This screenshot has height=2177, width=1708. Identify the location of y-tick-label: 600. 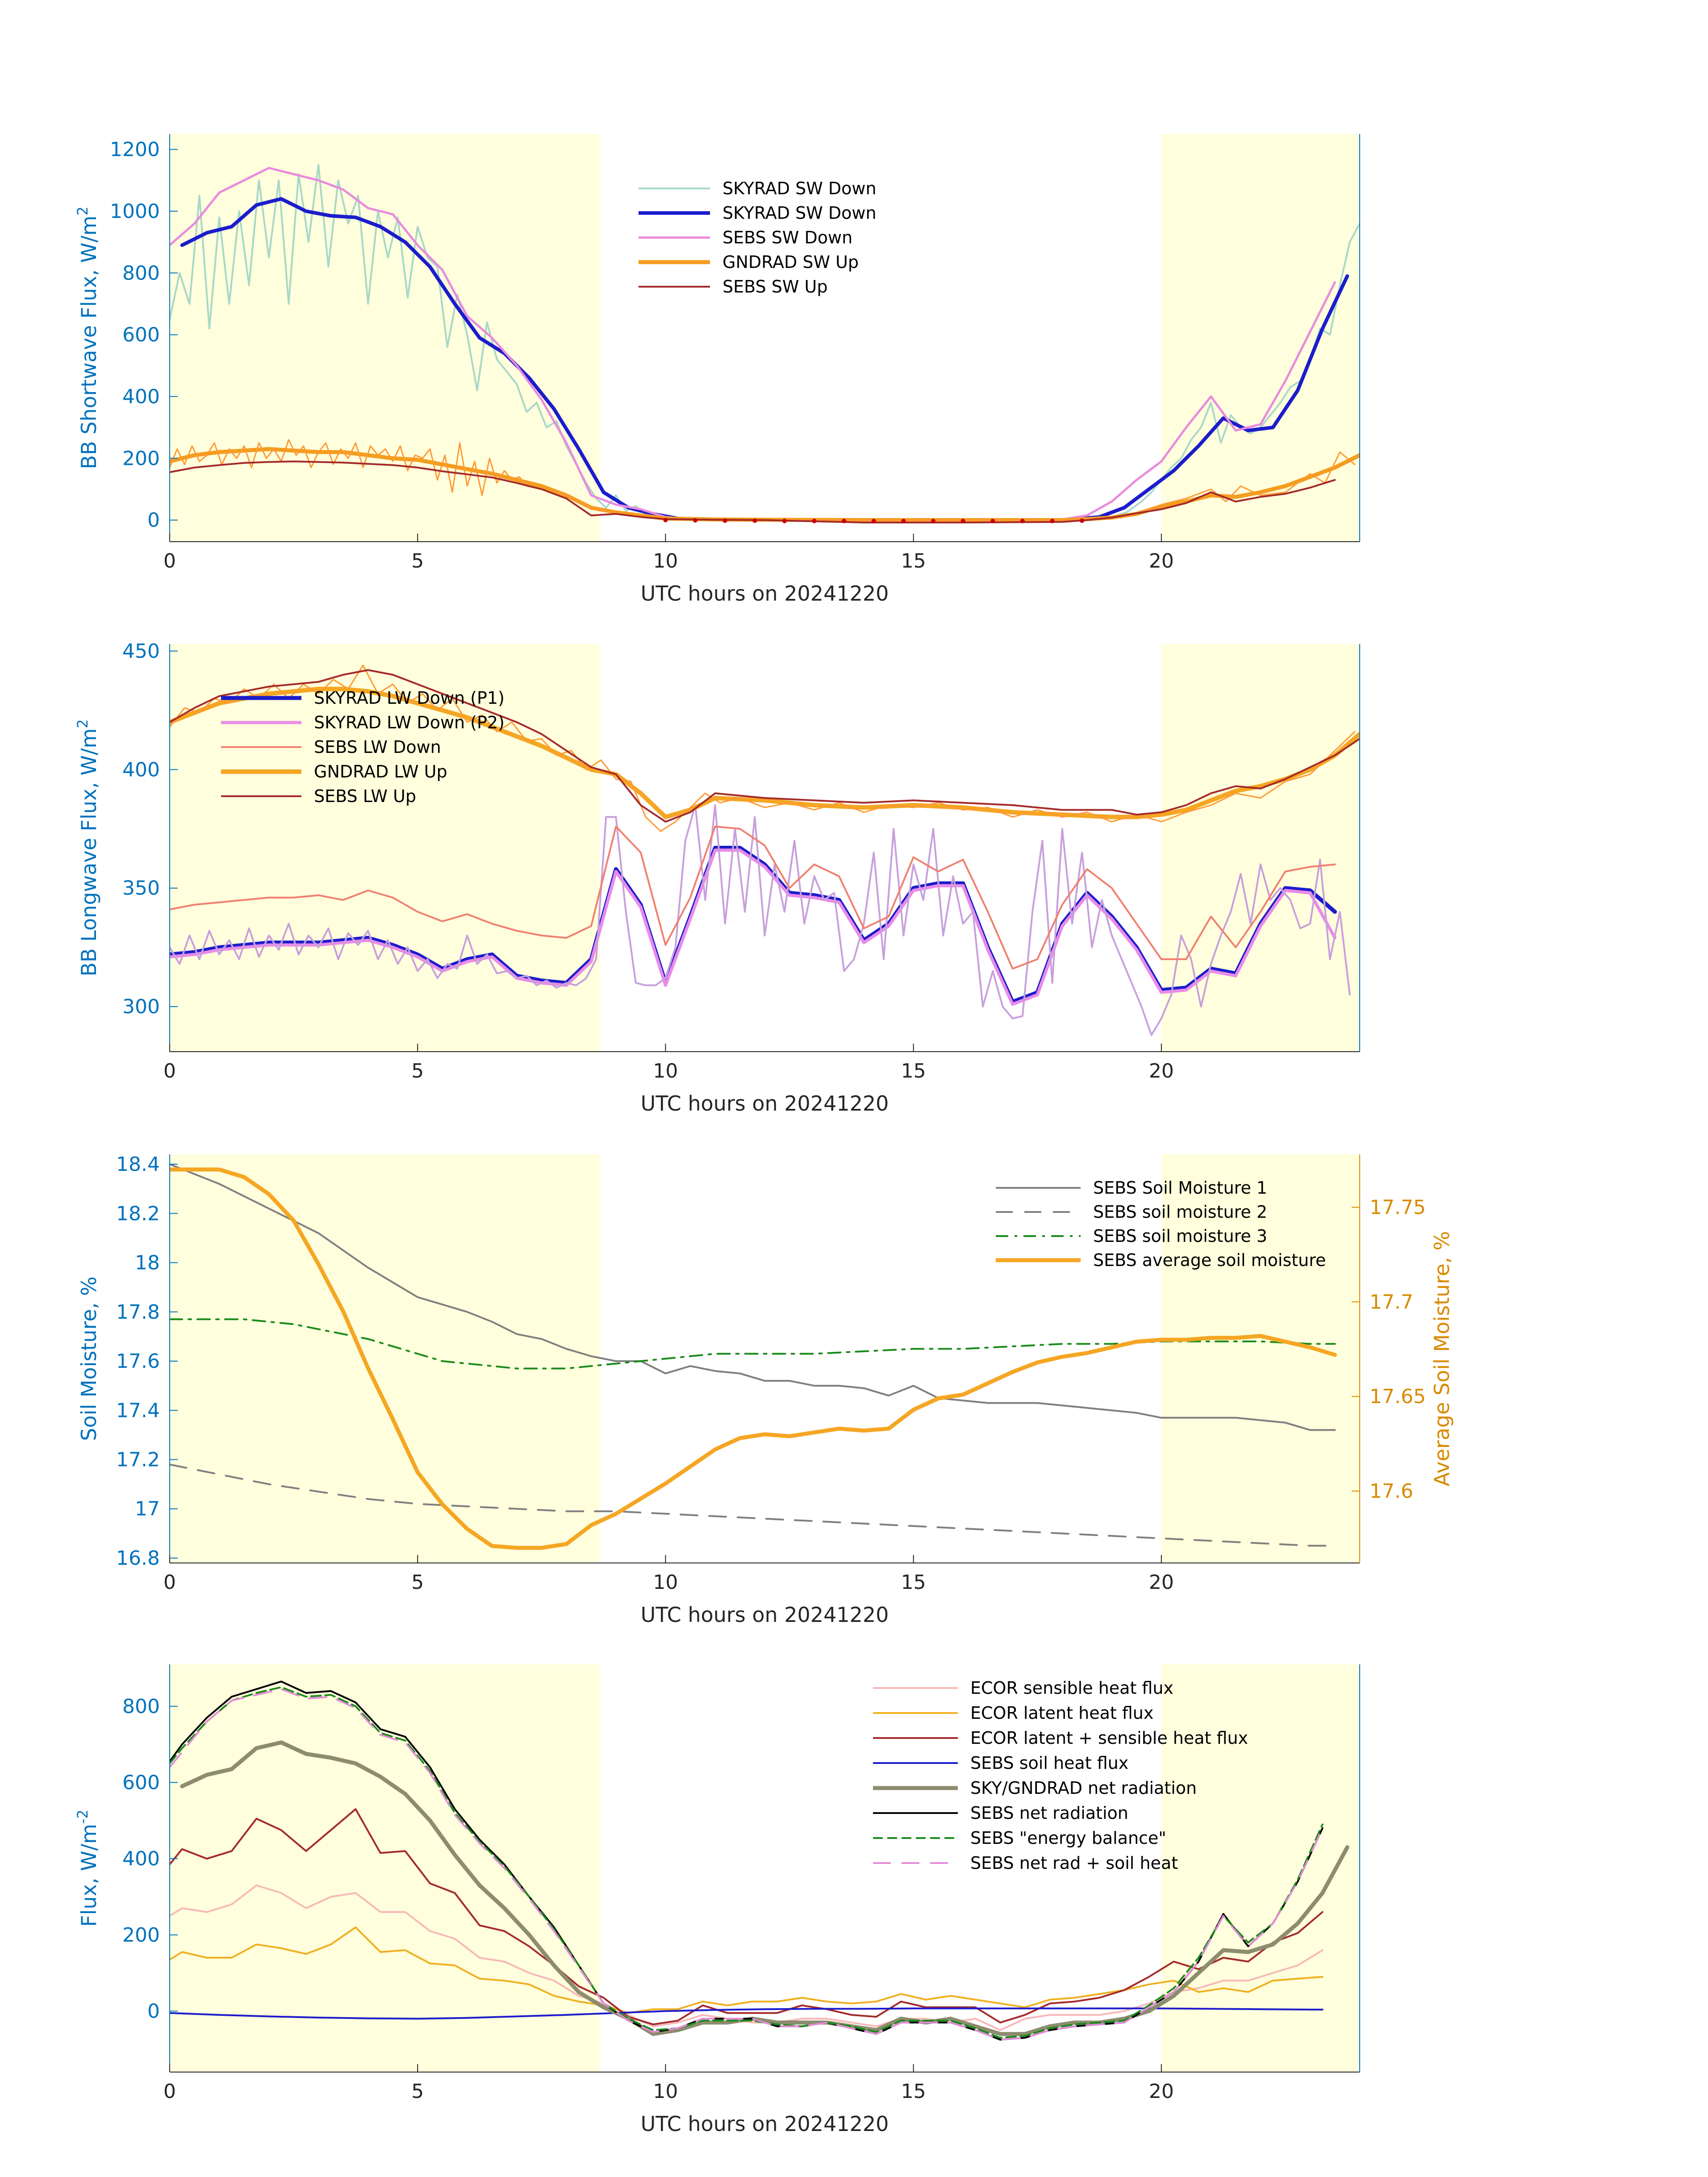
(141, 335).